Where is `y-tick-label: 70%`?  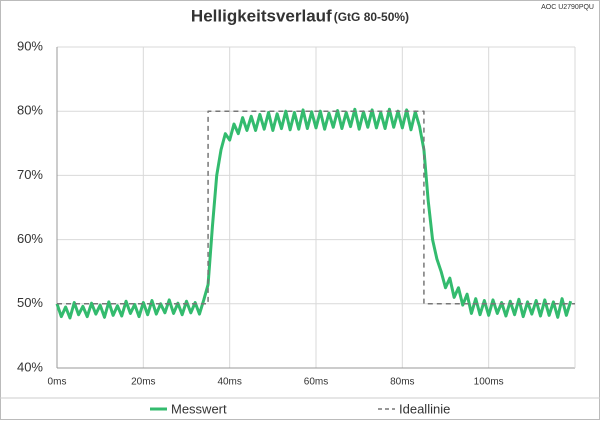 y-tick-label: 70% is located at coordinates (30, 174).